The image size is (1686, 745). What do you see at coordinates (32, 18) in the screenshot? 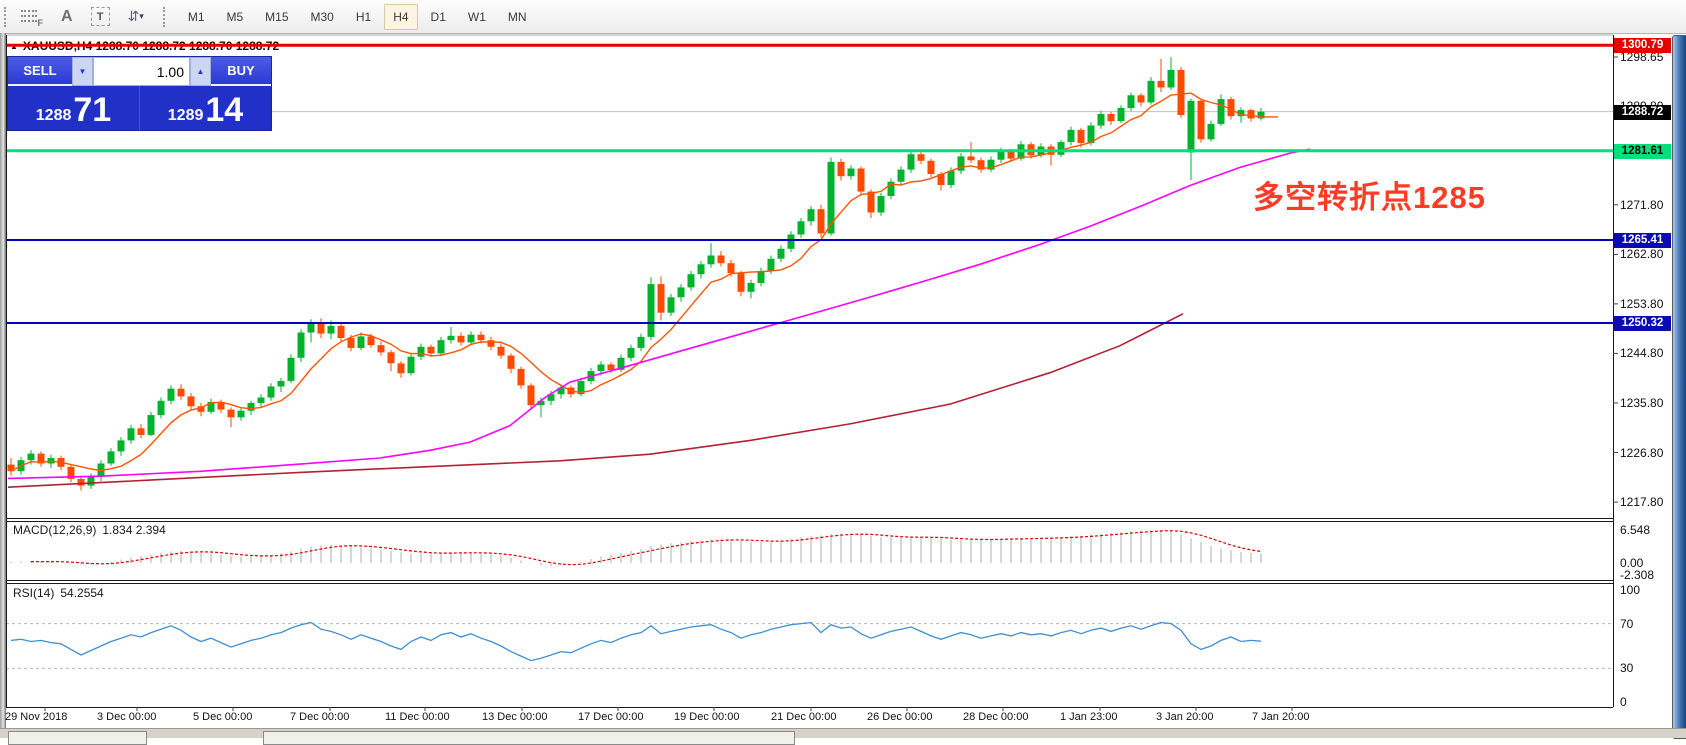
I see `fibonacci-grid-icon: F` at bounding box center [32, 18].